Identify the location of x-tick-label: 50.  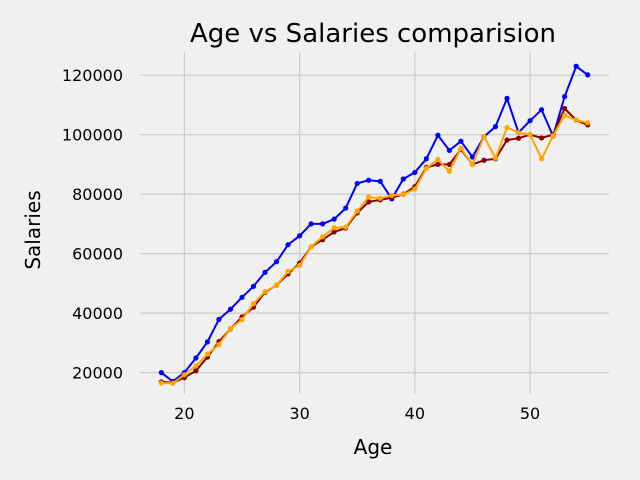
(530, 413).